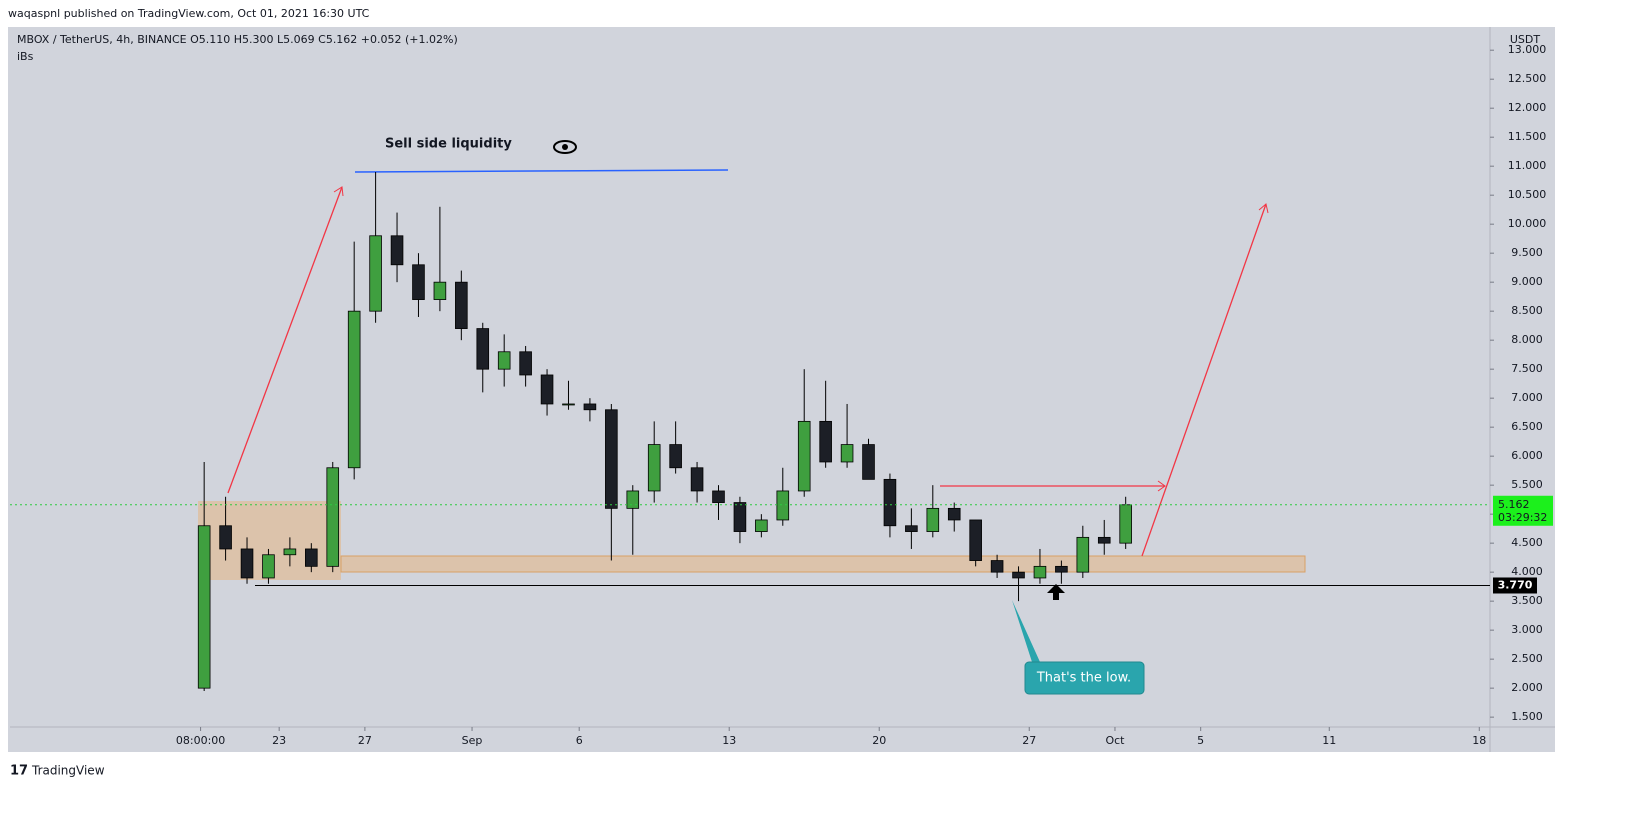 This screenshot has height=821, width=1633. What do you see at coordinates (25, 56) in the screenshot?
I see `indicator: iBs` at bounding box center [25, 56].